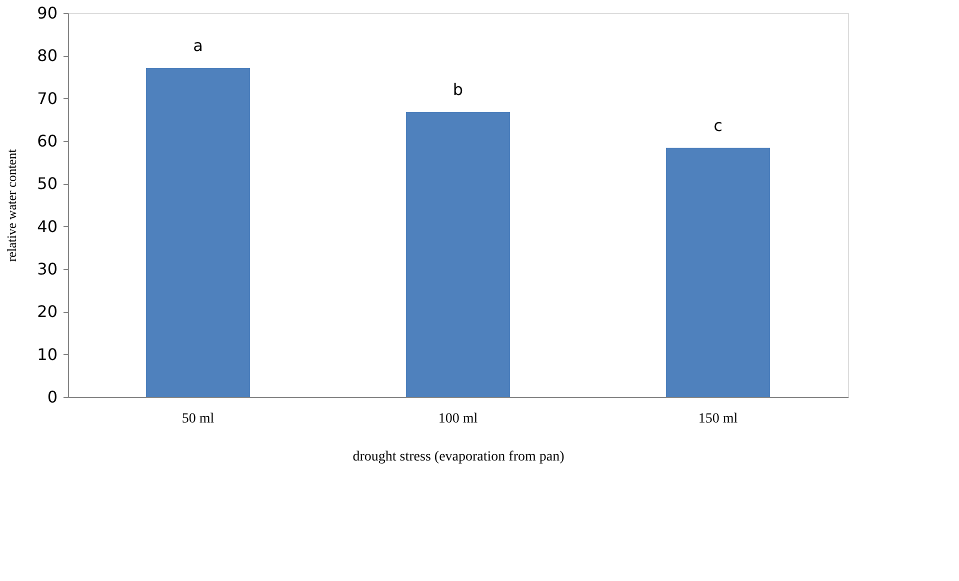 This screenshot has width=959, height=581. Describe the element at coordinates (47, 312) in the screenshot. I see `y-tick-label: 20` at that location.